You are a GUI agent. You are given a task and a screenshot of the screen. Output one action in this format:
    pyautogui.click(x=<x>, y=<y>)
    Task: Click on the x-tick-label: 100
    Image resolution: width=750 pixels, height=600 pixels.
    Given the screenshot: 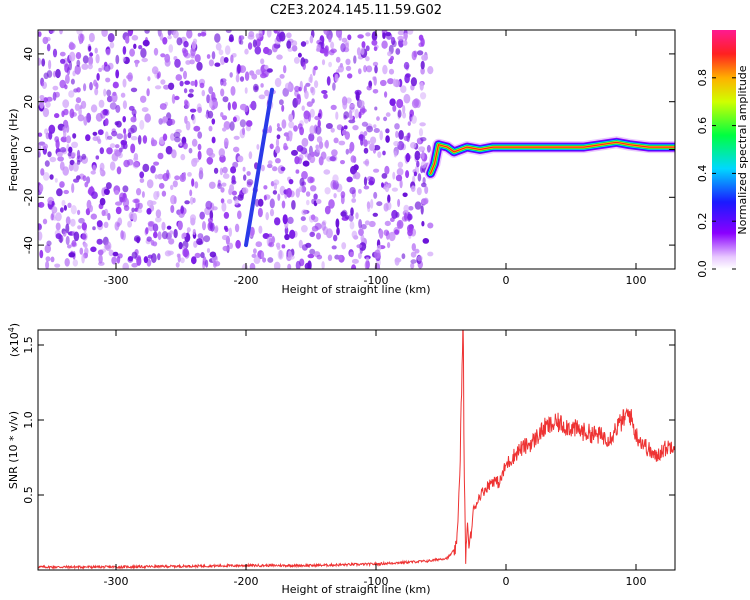 What is the action you would take?
    pyautogui.click(x=636, y=280)
    